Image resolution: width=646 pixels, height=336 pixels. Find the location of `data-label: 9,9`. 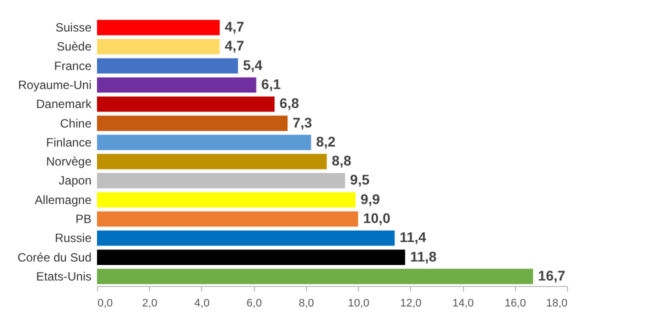

data-label: 9,9 is located at coordinates (370, 198).